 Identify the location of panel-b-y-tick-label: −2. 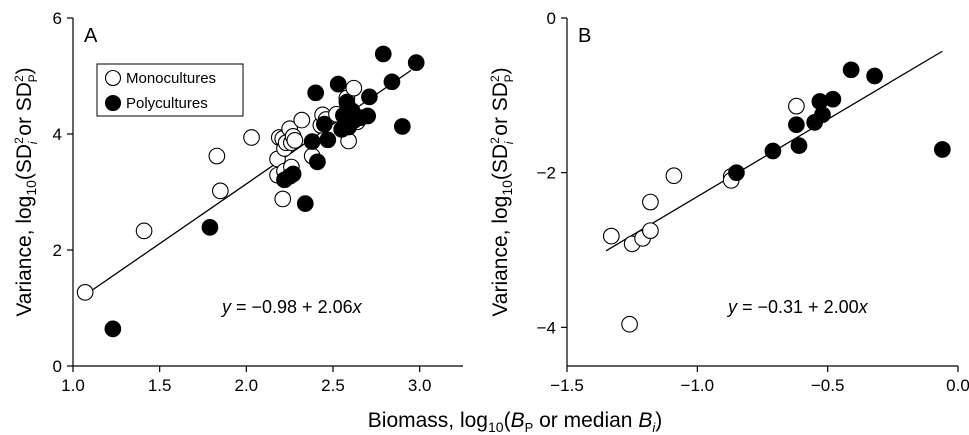
(546, 173).